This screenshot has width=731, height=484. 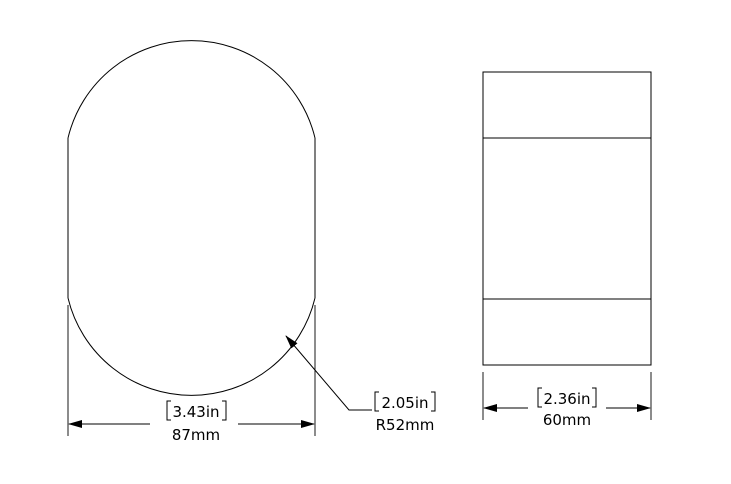 I want to click on side-width-bracket-right, so click(x=594, y=397).